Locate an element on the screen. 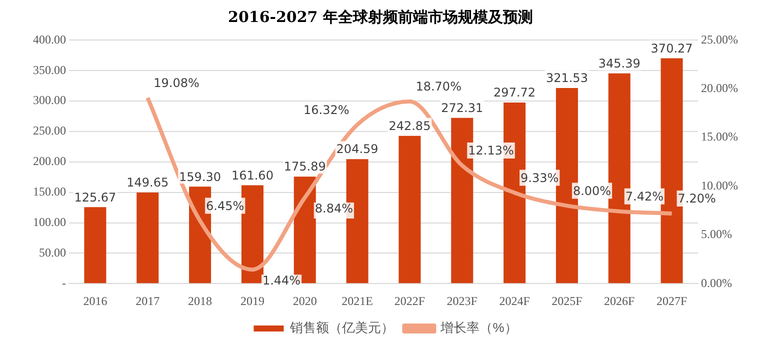  data-label: 370.27 is located at coordinates (671, 48).